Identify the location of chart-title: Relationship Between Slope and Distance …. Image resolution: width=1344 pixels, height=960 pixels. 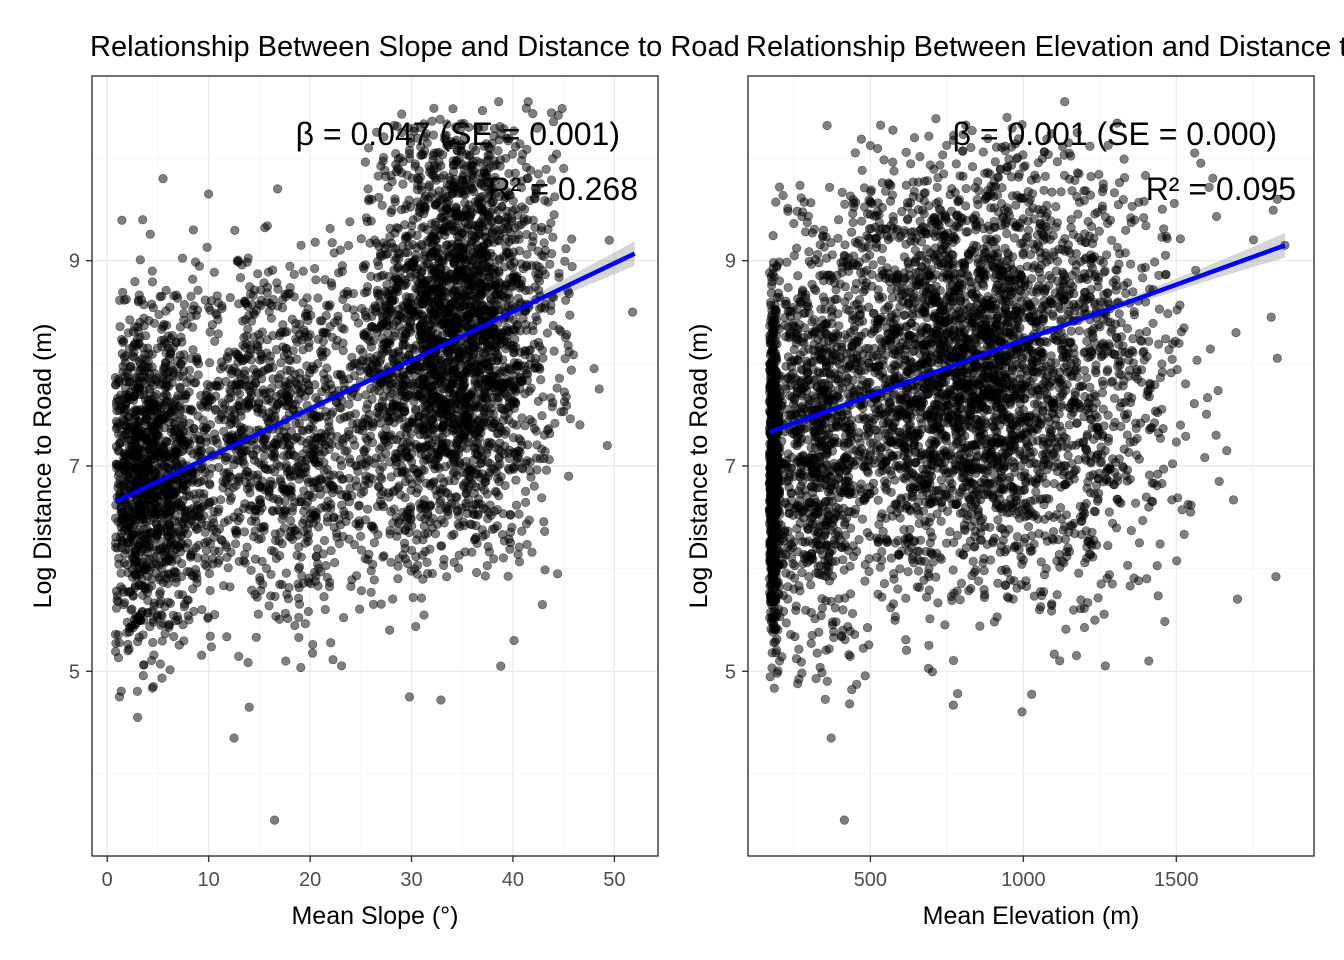
(415, 47).